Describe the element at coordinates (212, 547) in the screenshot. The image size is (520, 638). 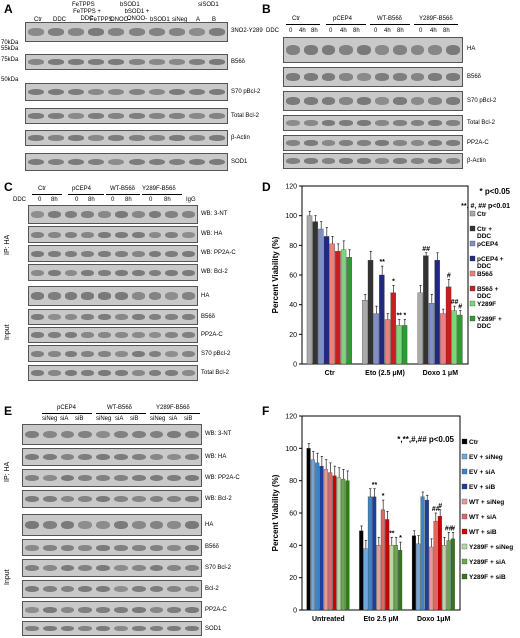
I see `e-row-in-b56d: B56δ` at that location.